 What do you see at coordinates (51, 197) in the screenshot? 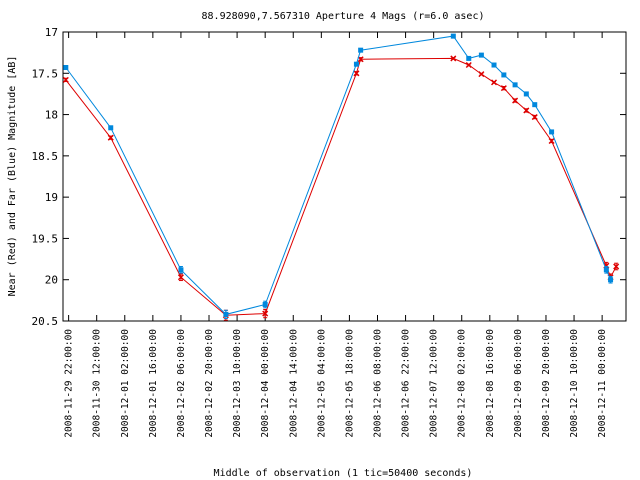
I see `y-tick-label: 19` at bounding box center [51, 197].